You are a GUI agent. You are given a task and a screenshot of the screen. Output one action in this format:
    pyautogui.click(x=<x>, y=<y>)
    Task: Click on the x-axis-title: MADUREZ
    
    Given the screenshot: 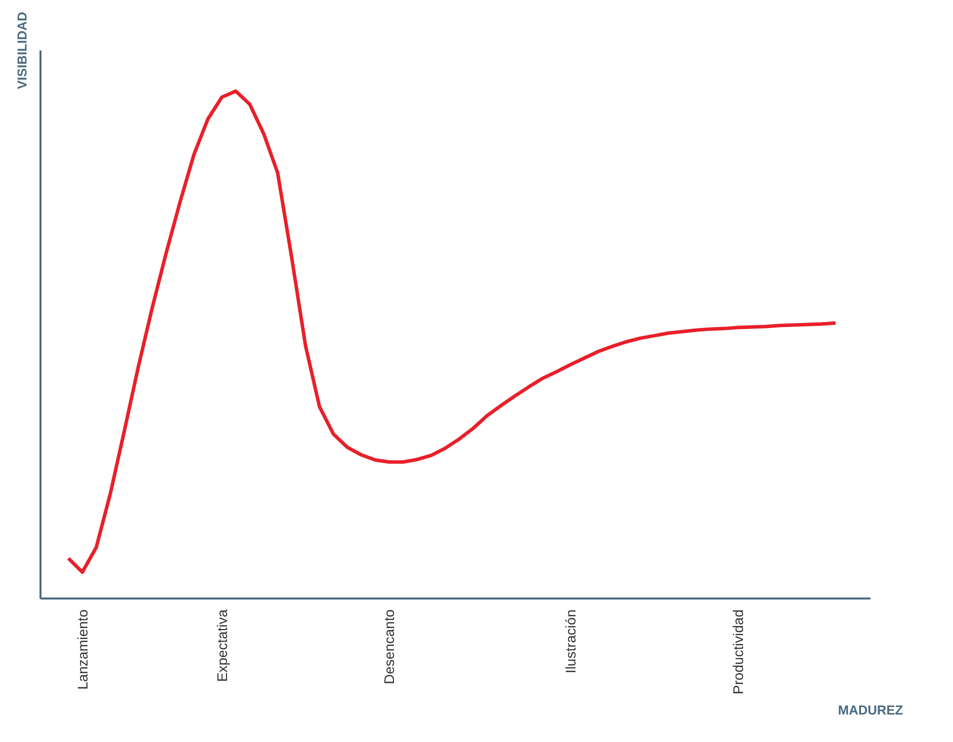 What is the action you would take?
    pyautogui.click(x=871, y=710)
    